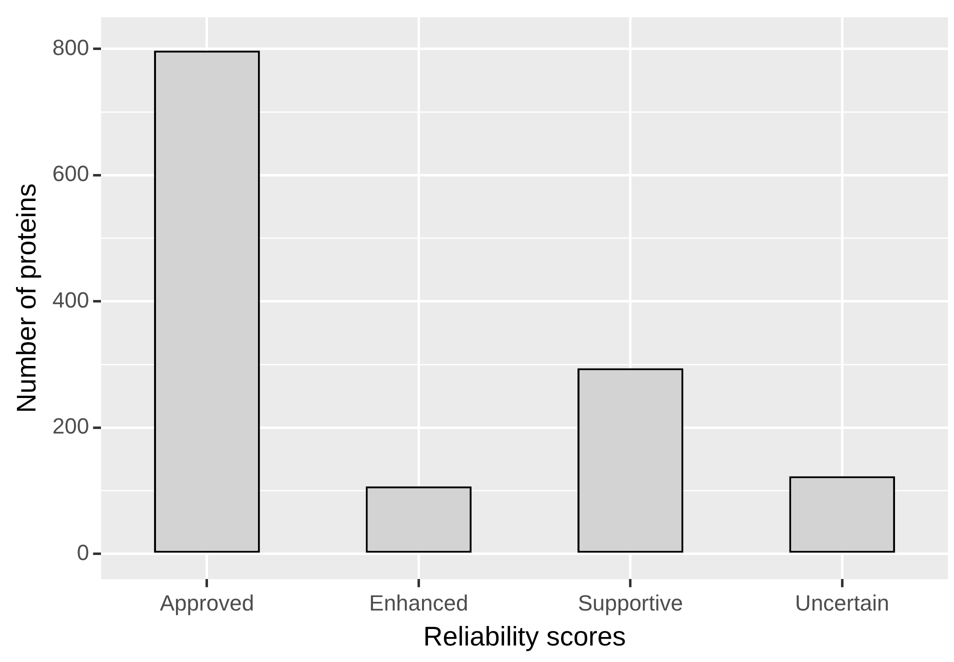 The width and height of the screenshot is (954, 662). I want to click on x-tick-label: Supportive, so click(631, 603).